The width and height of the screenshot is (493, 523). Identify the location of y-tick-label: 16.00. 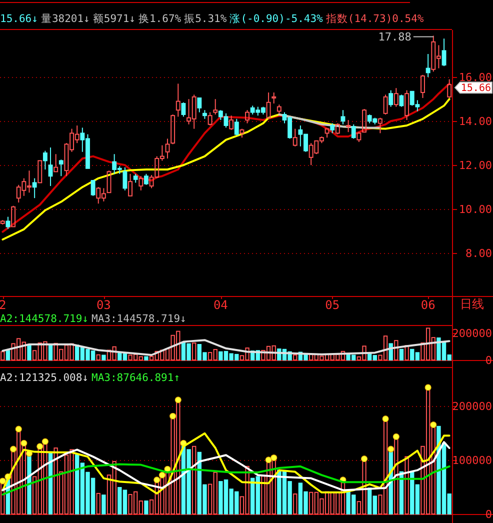
(475, 77).